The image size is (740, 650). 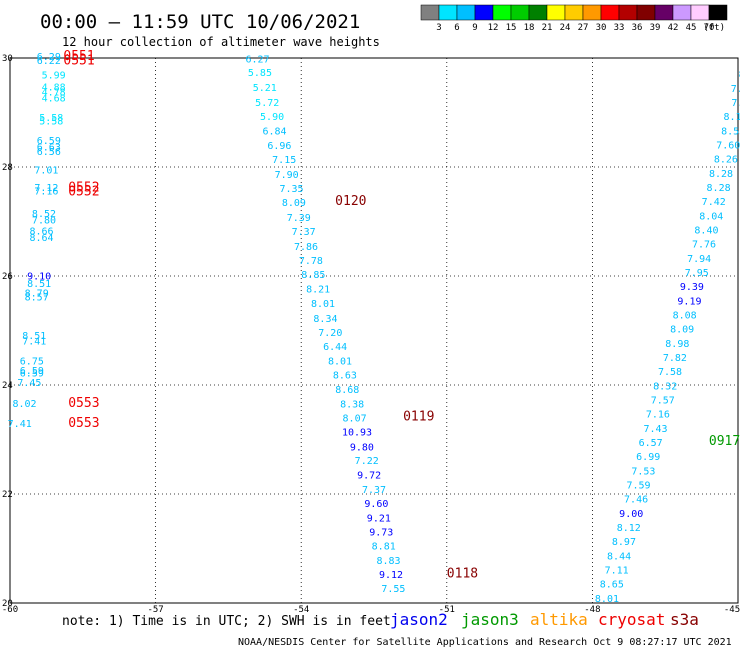 I want to click on y-tick-label: 30, so click(x=7, y=59).